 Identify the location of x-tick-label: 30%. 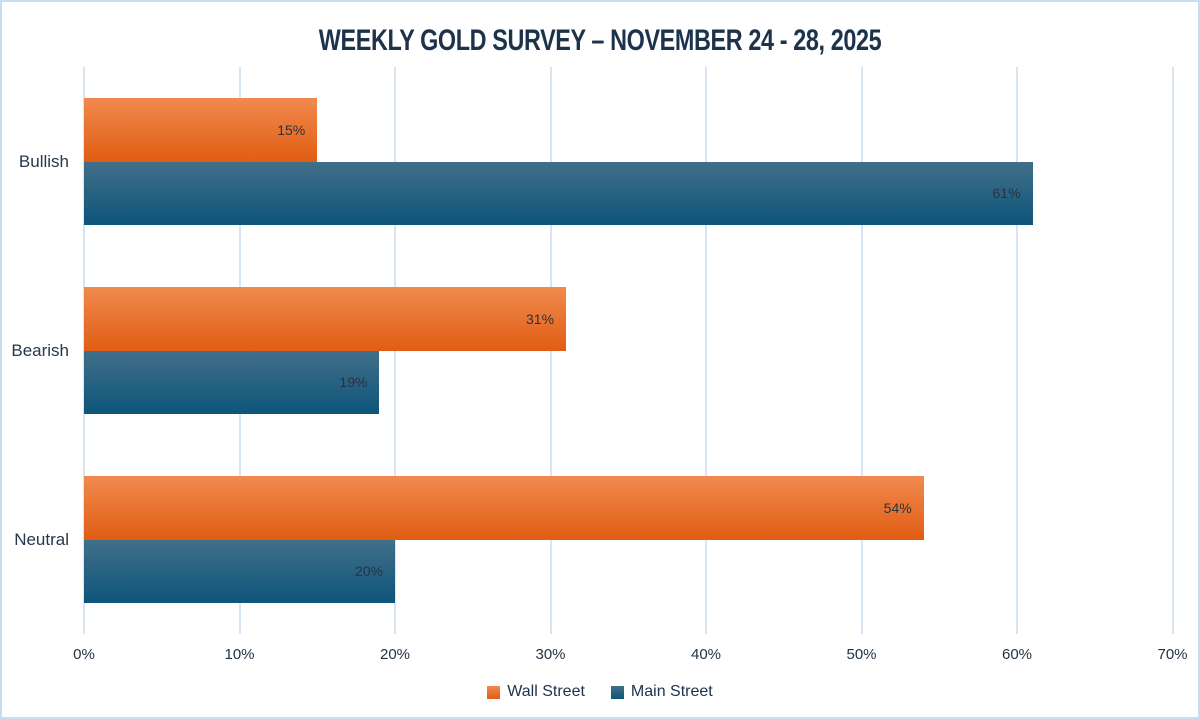
(550, 654).